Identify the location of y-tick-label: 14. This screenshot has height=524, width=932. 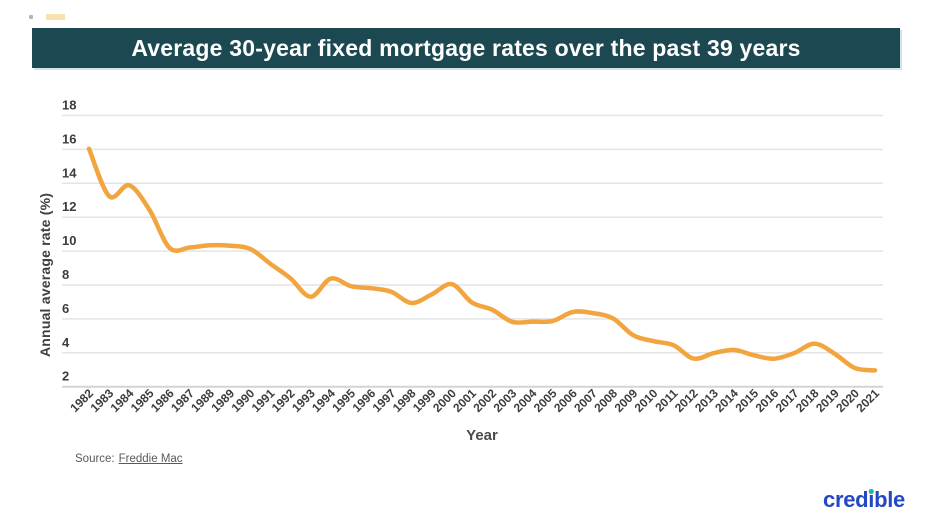
(69, 172).